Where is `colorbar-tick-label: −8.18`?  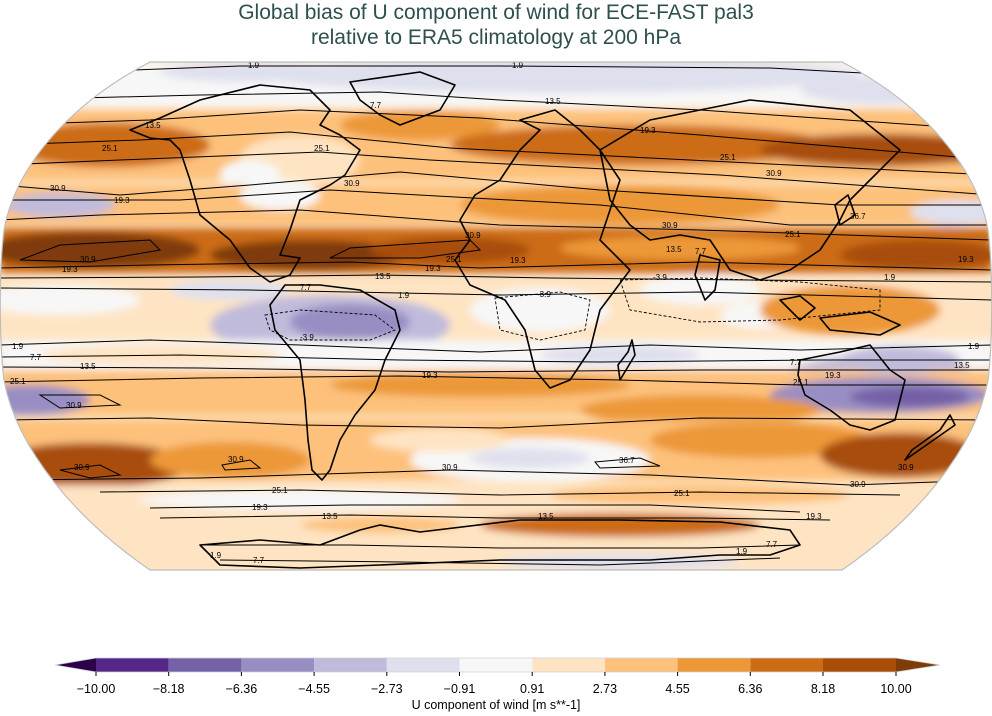
colorbar-tick-label: −8.18 is located at coordinates (168, 689).